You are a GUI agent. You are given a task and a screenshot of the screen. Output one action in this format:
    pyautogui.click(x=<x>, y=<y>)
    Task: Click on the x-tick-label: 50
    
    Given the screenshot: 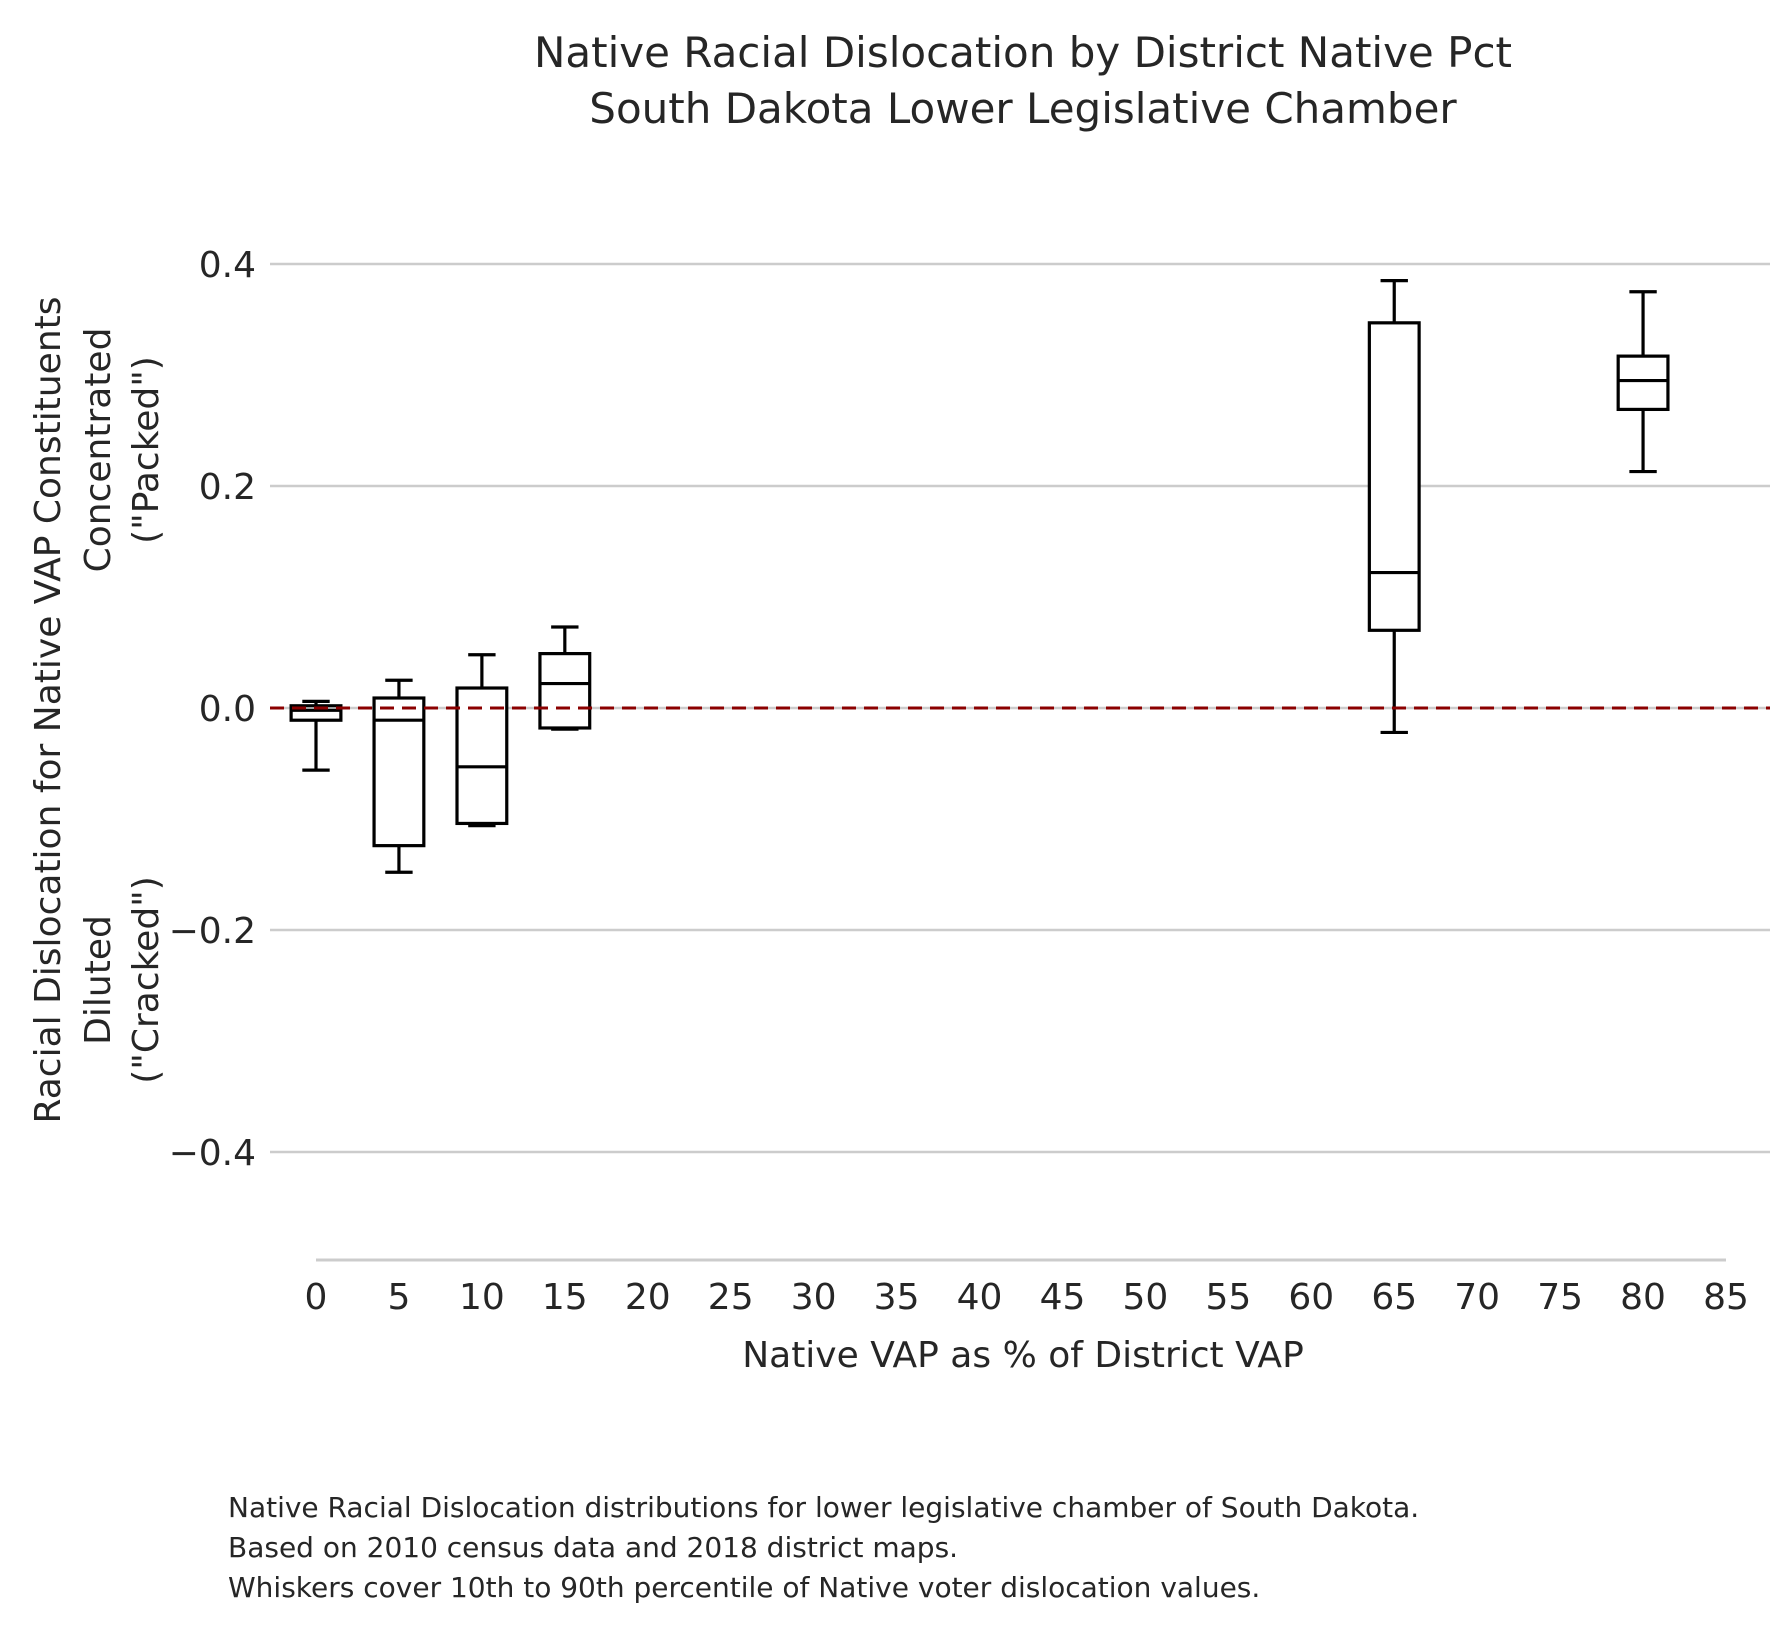 What is the action you would take?
    pyautogui.click(x=1146, y=1297)
    